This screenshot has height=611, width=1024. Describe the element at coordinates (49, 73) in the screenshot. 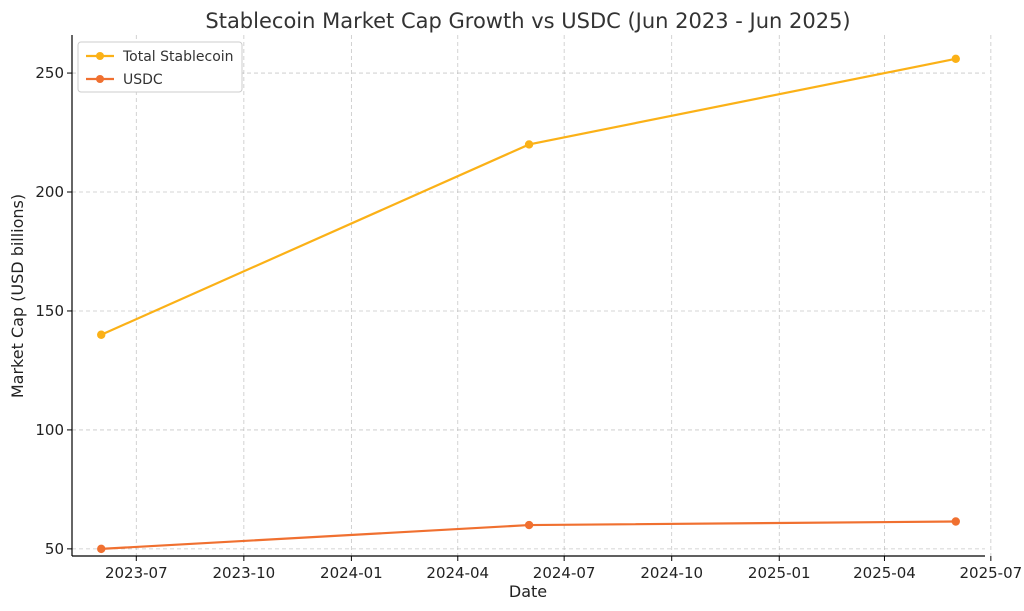

I see `y-tick-label: 250` at that location.